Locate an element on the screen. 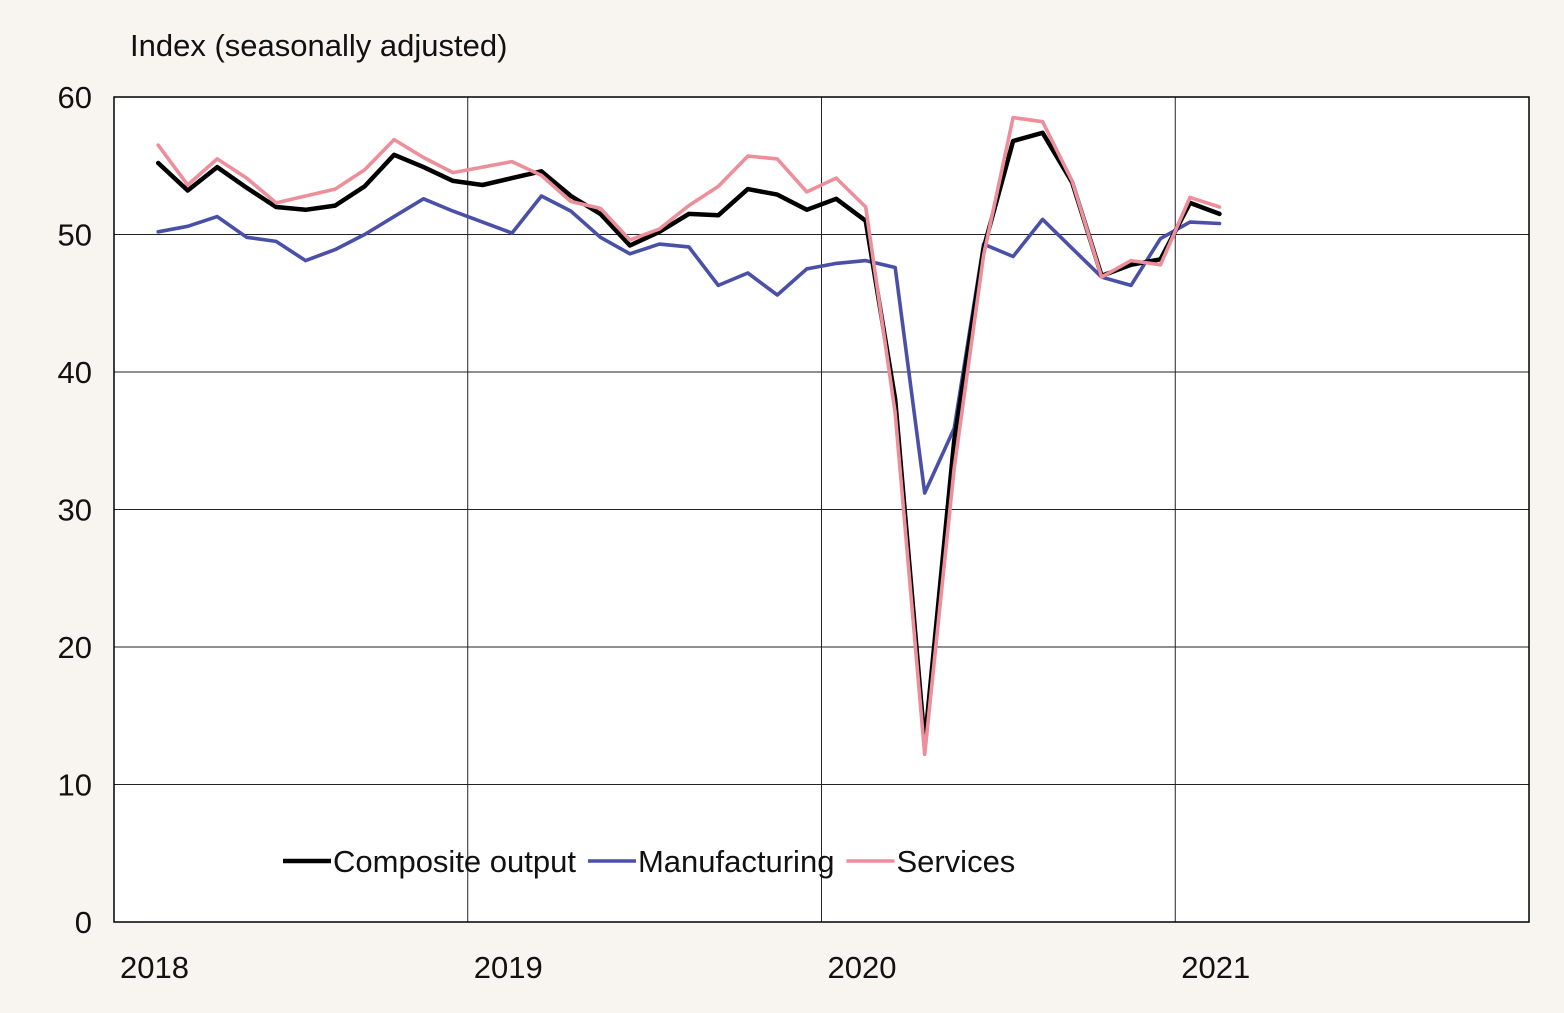  x-tick-labels: 2018 2019 2020 2021 is located at coordinates (685, 967).